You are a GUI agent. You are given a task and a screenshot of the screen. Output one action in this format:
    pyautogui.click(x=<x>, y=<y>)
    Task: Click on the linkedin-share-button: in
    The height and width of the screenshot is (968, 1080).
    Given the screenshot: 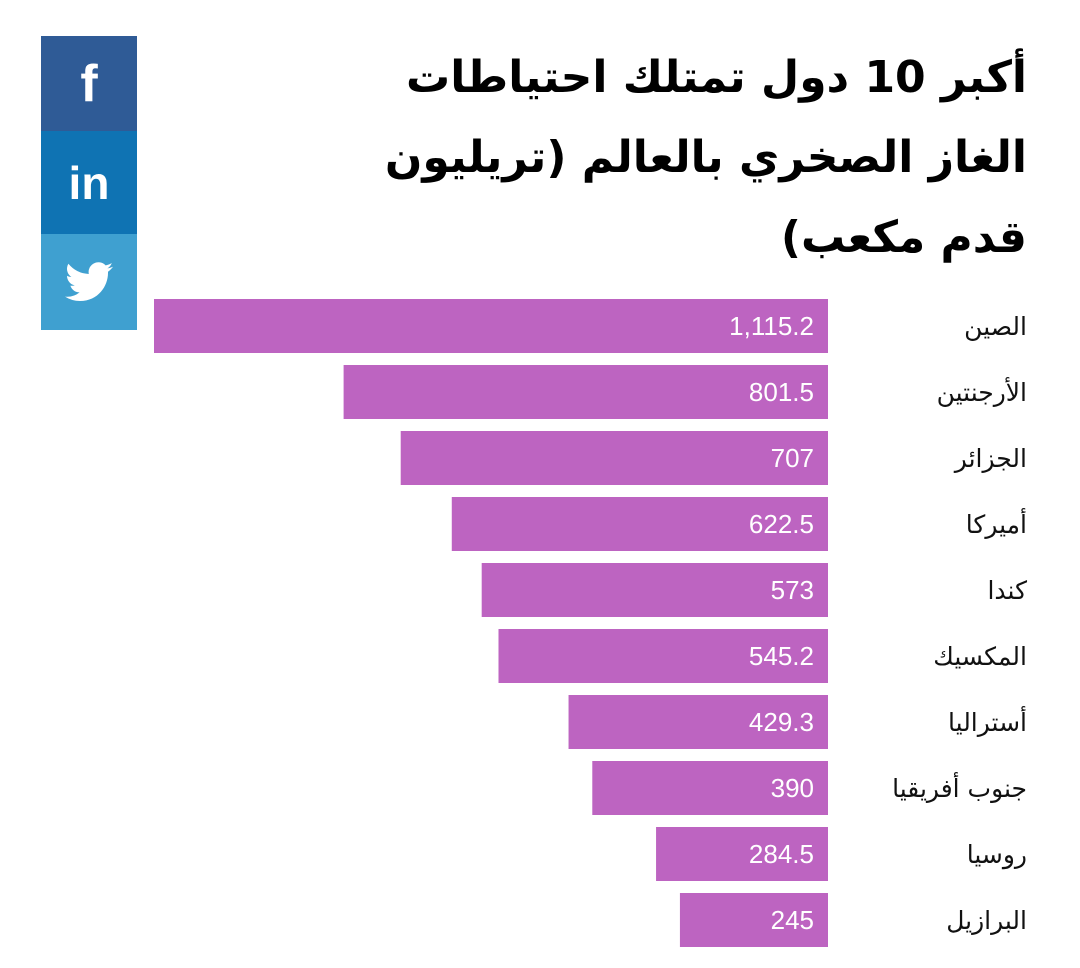 What is the action you would take?
    pyautogui.click(x=89, y=182)
    